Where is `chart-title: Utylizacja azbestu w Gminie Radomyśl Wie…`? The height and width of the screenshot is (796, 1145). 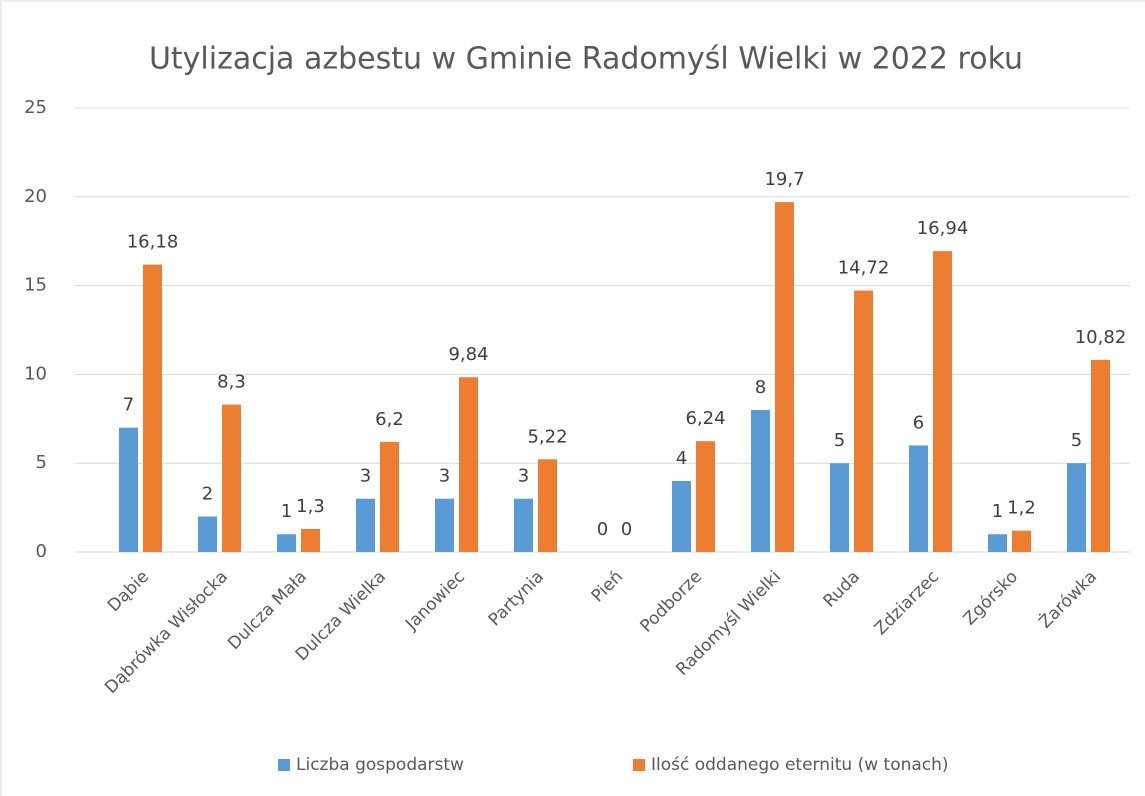 chart-title: Utylizacja azbestu w Gminie Radomyśl Wie… is located at coordinates (586, 59).